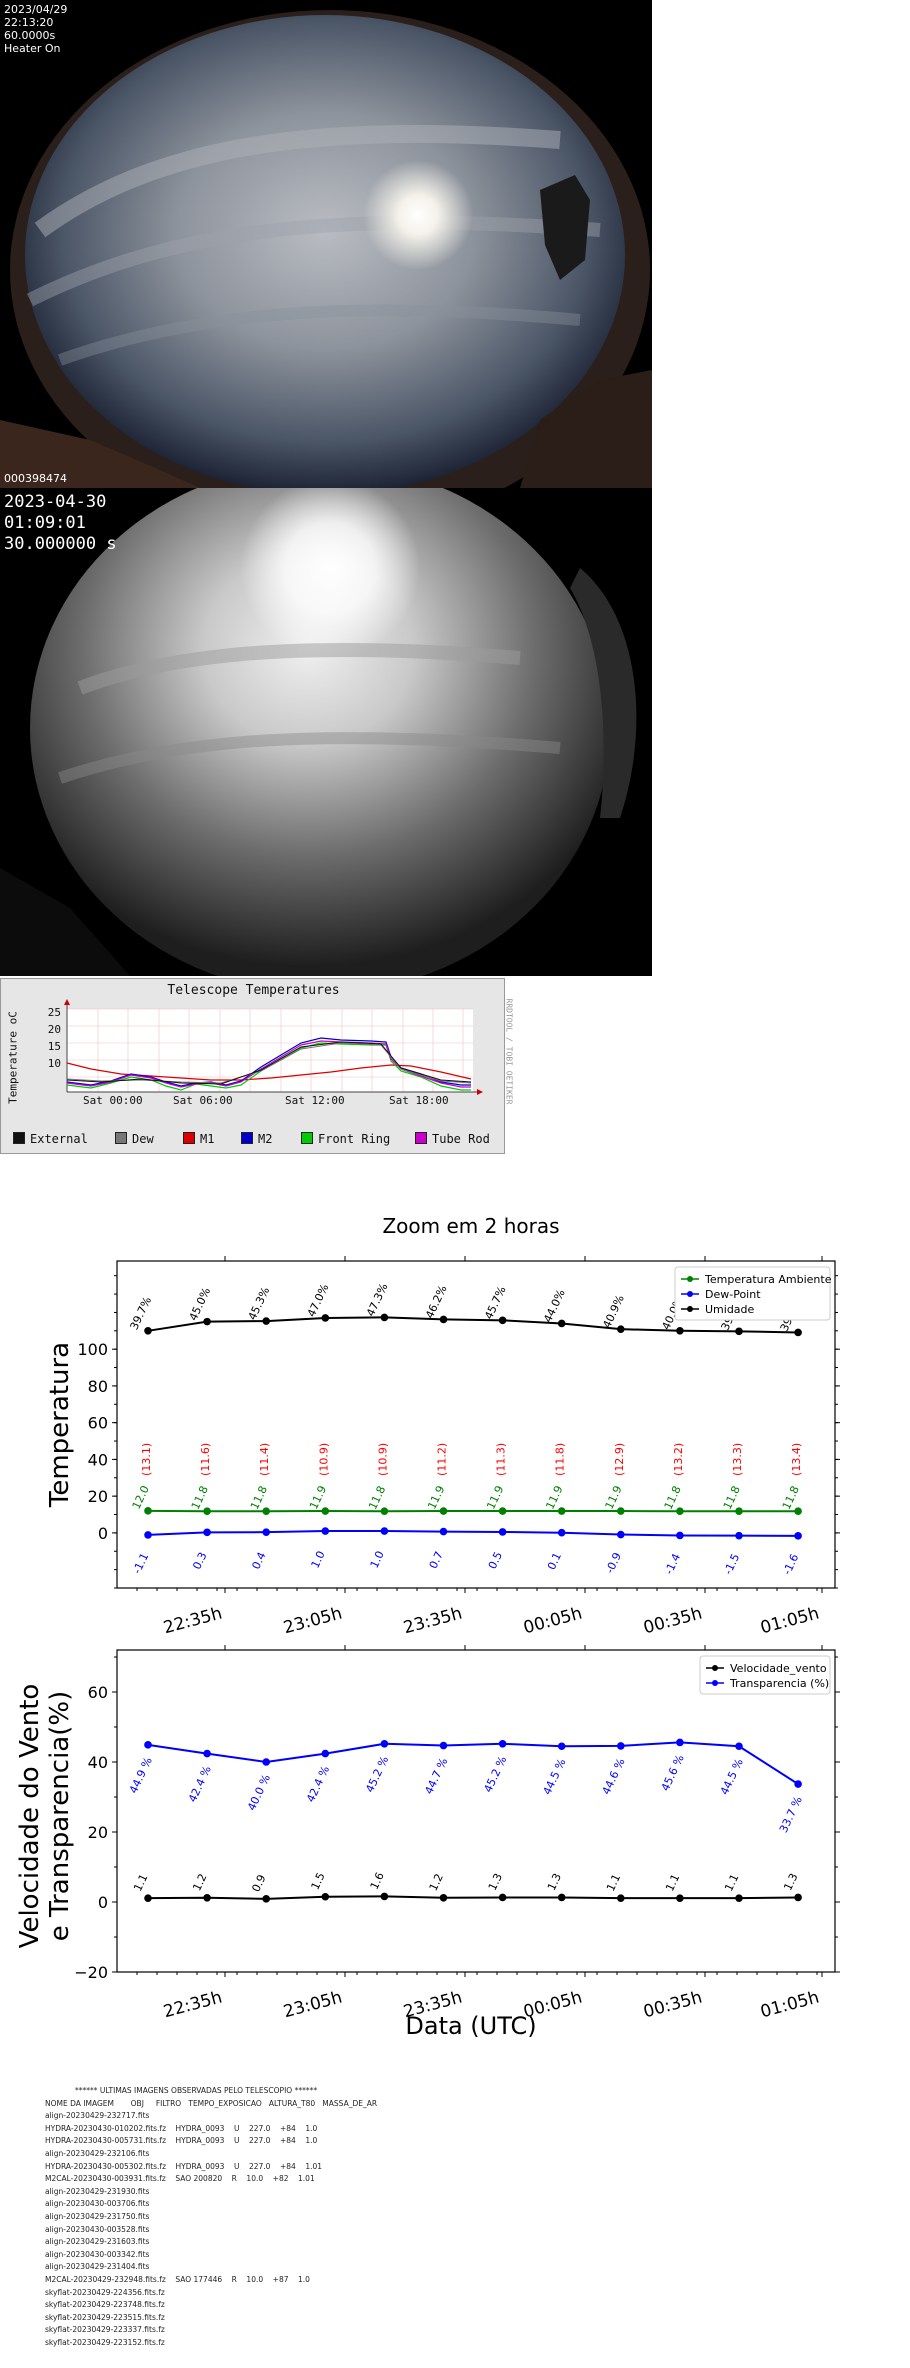 This screenshot has height=2368, width=910. What do you see at coordinates (200, 1304) in the screenshot?
I see `data-label: 45.0%` at bounding box center [200, 1304].